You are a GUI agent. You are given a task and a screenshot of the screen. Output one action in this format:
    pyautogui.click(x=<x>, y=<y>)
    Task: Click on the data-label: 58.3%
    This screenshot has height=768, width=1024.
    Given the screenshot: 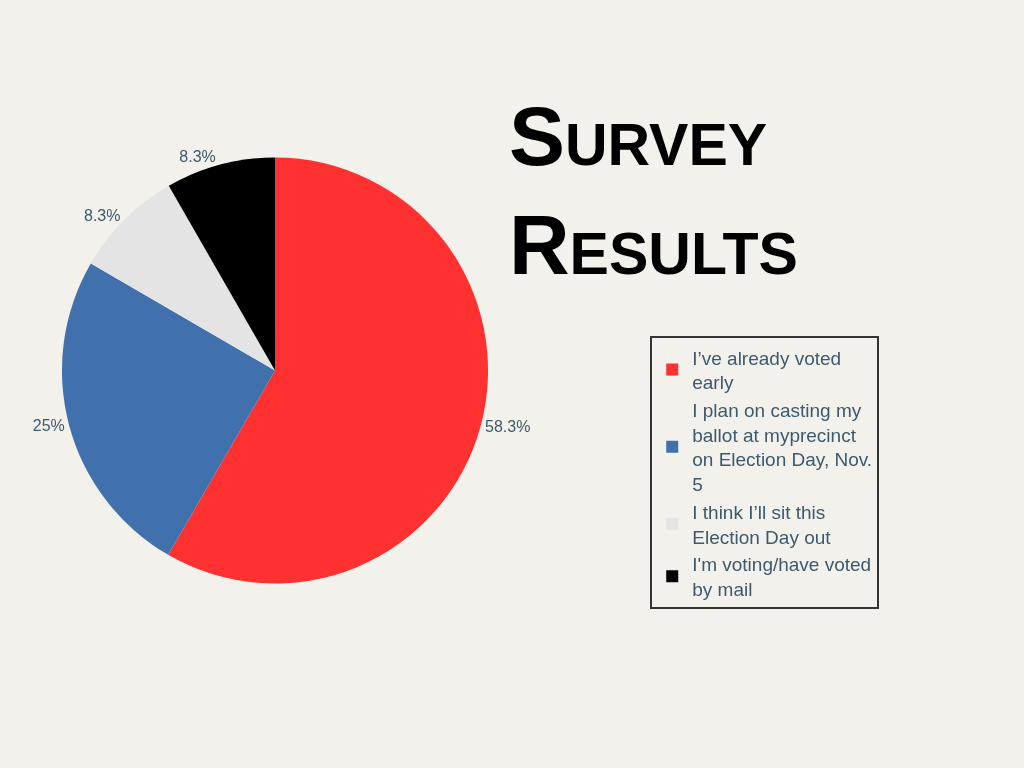 What is the action you would take?
    pyautogui.click(x=507, y=426)
    